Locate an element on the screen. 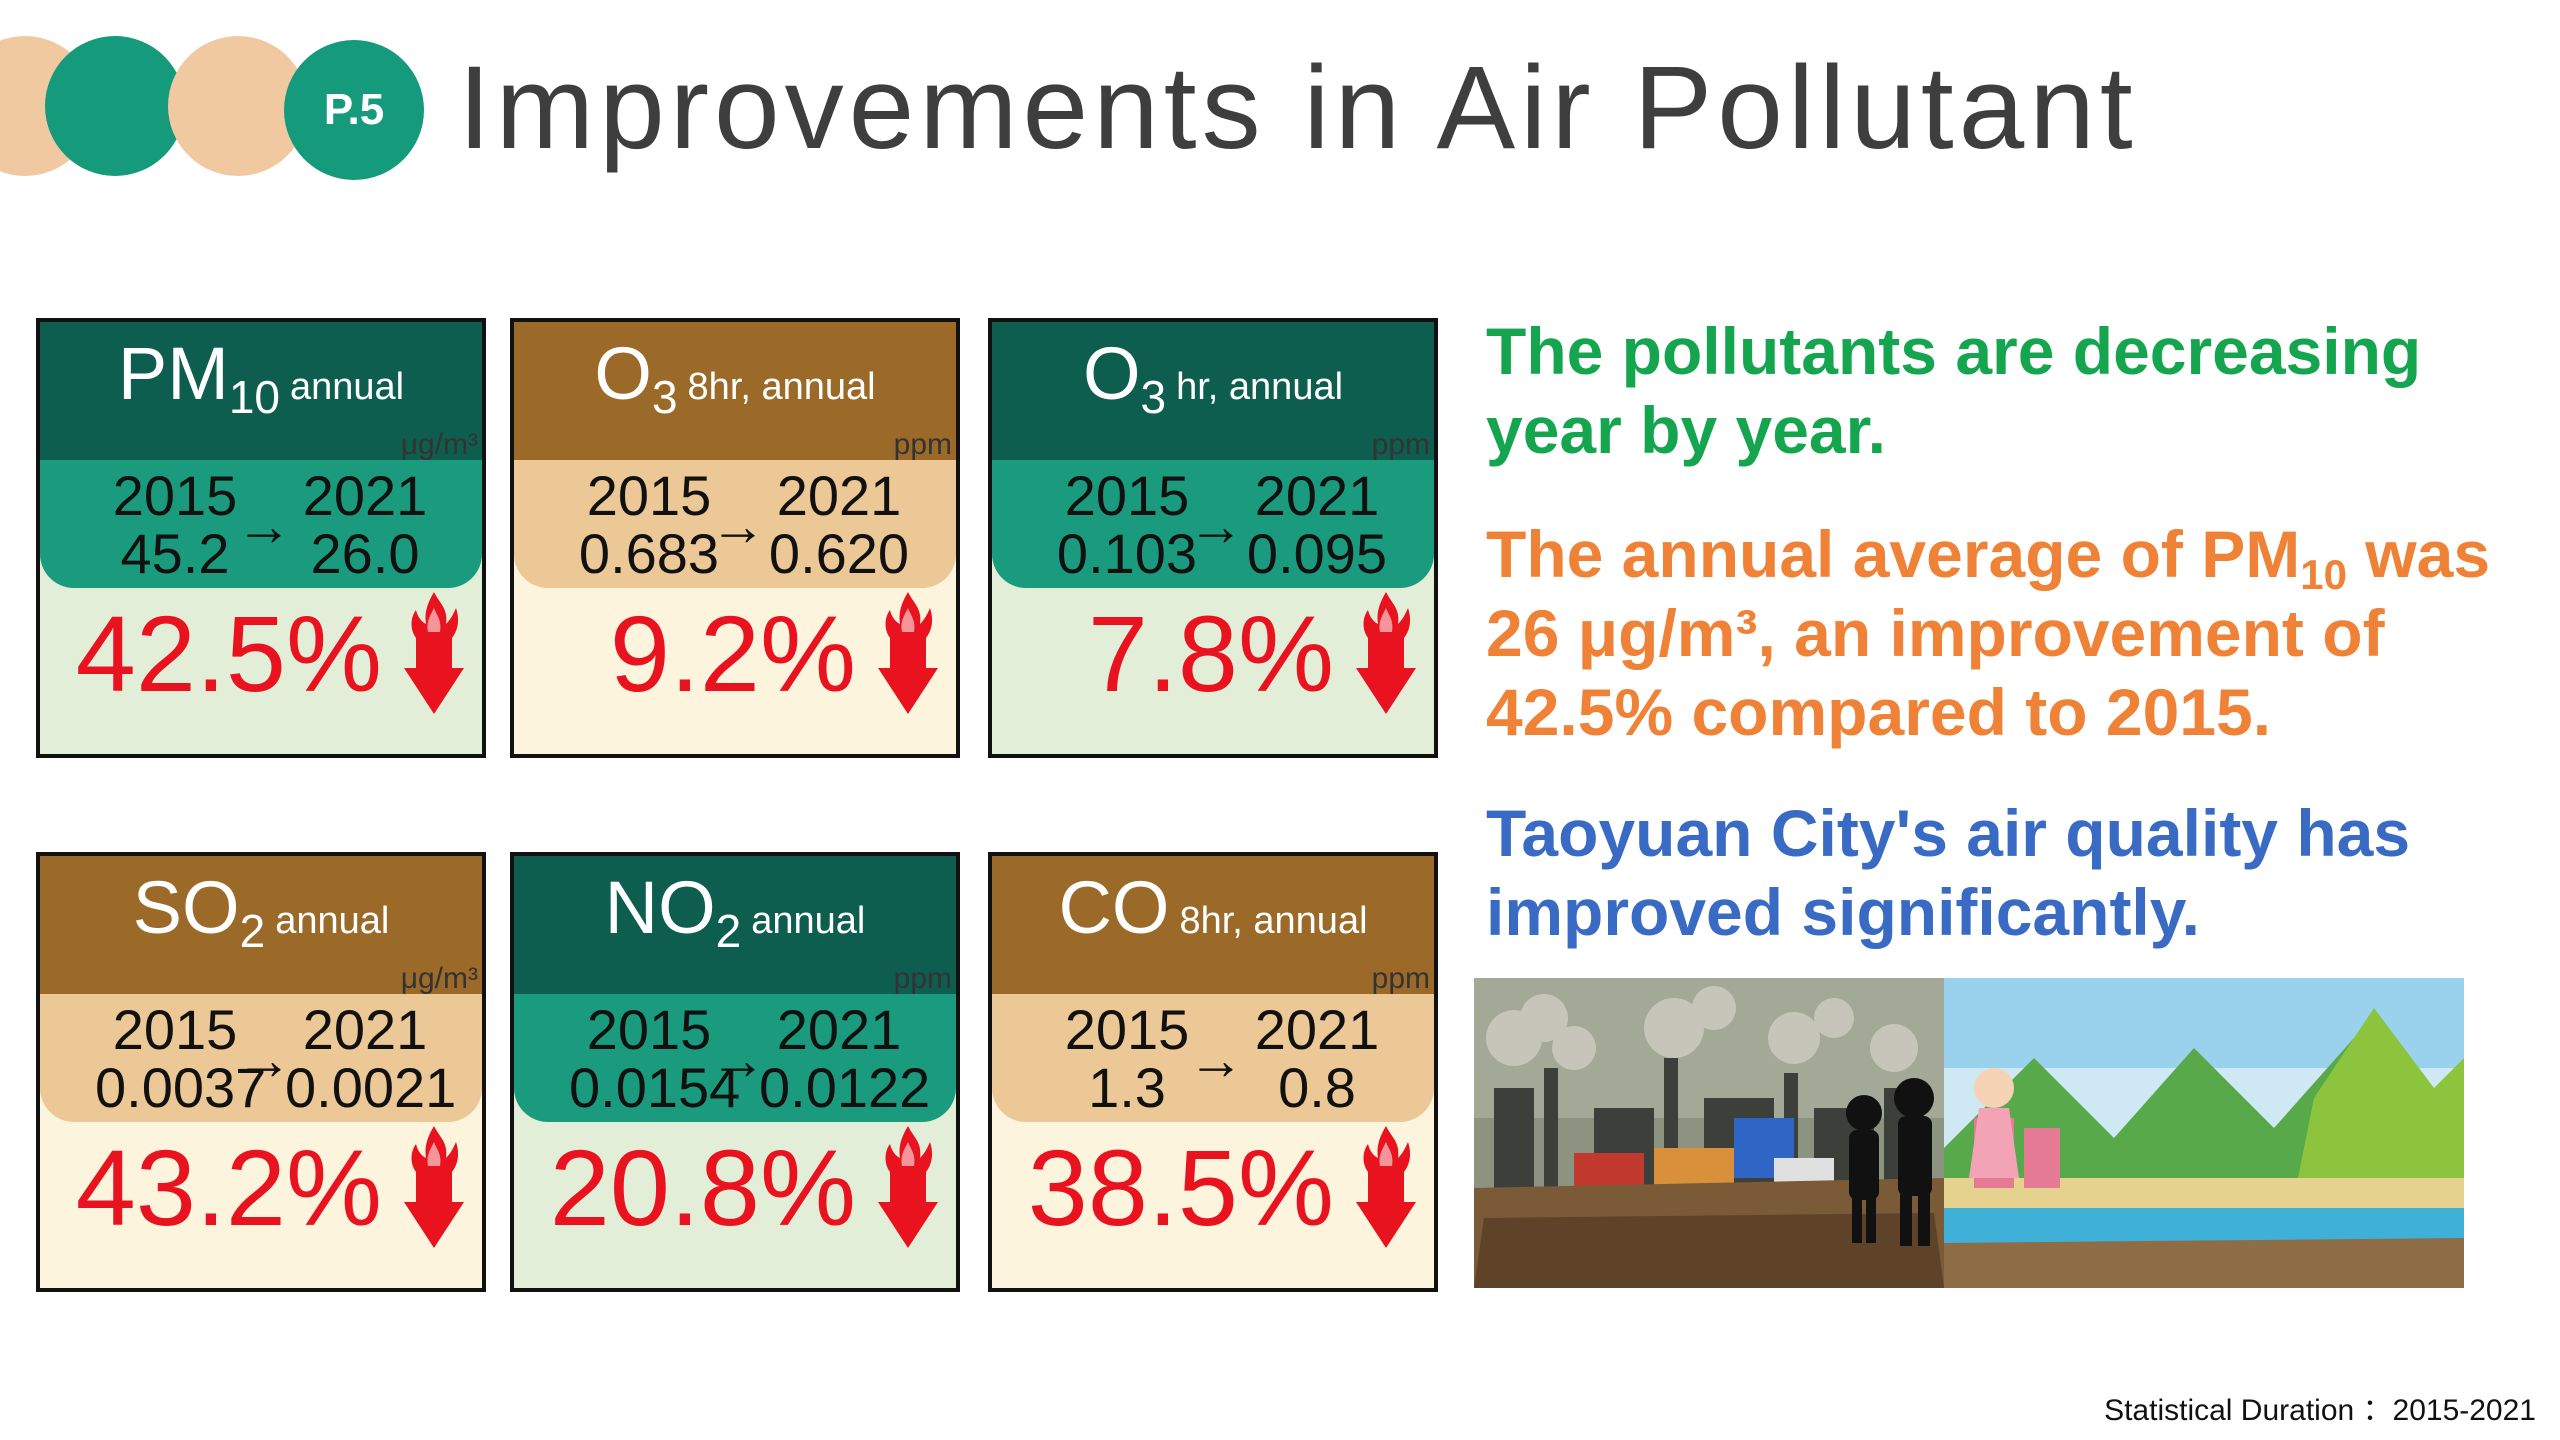 The width and height of the screenshot is (2560, 1440). pollutant-name: CO 8hr, annual is located at coordinates (1213, 908).